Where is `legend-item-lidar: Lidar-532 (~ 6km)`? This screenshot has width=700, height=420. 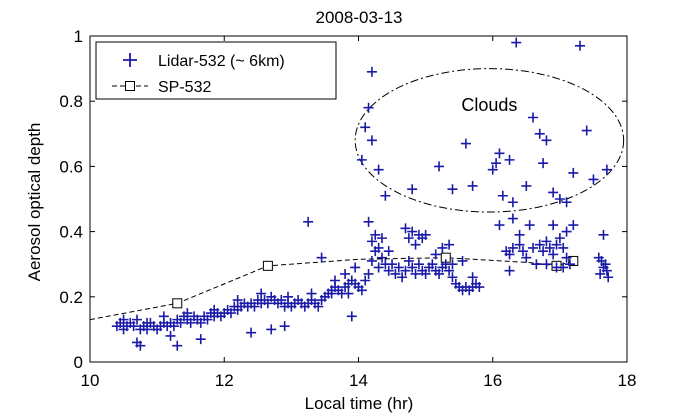
legend-item-lidar: Lidar-532 (~ 6km) is located at coordinates (204, 61).